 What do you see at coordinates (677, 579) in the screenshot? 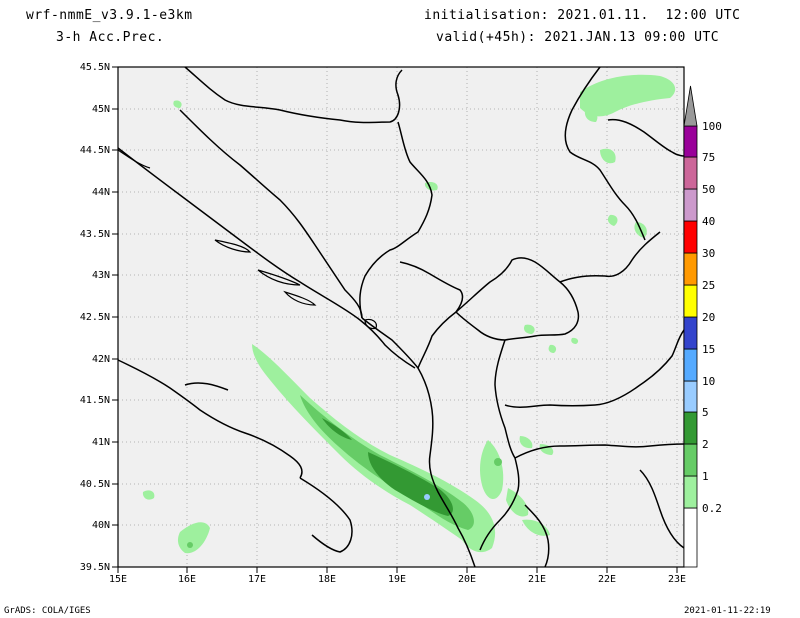
I see `lon-label: 23E` at bounding box center [677, 579].